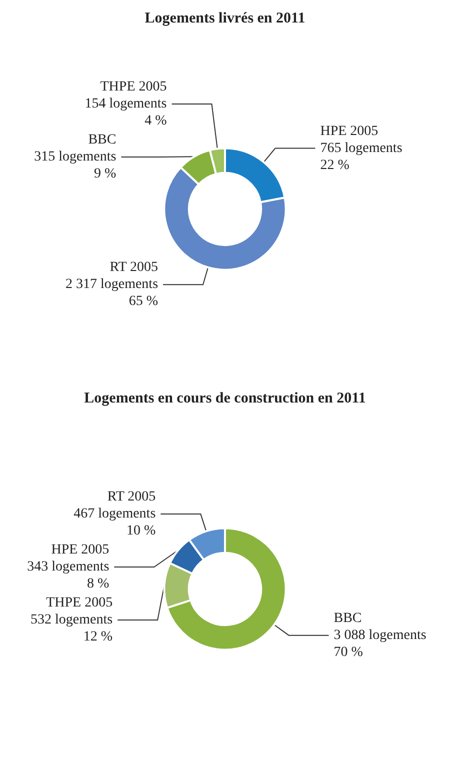 Image resolution: width=450 pixels, height=760 pixels. I want to click on data-label: 532 logements 12 %, so click(71, 628).